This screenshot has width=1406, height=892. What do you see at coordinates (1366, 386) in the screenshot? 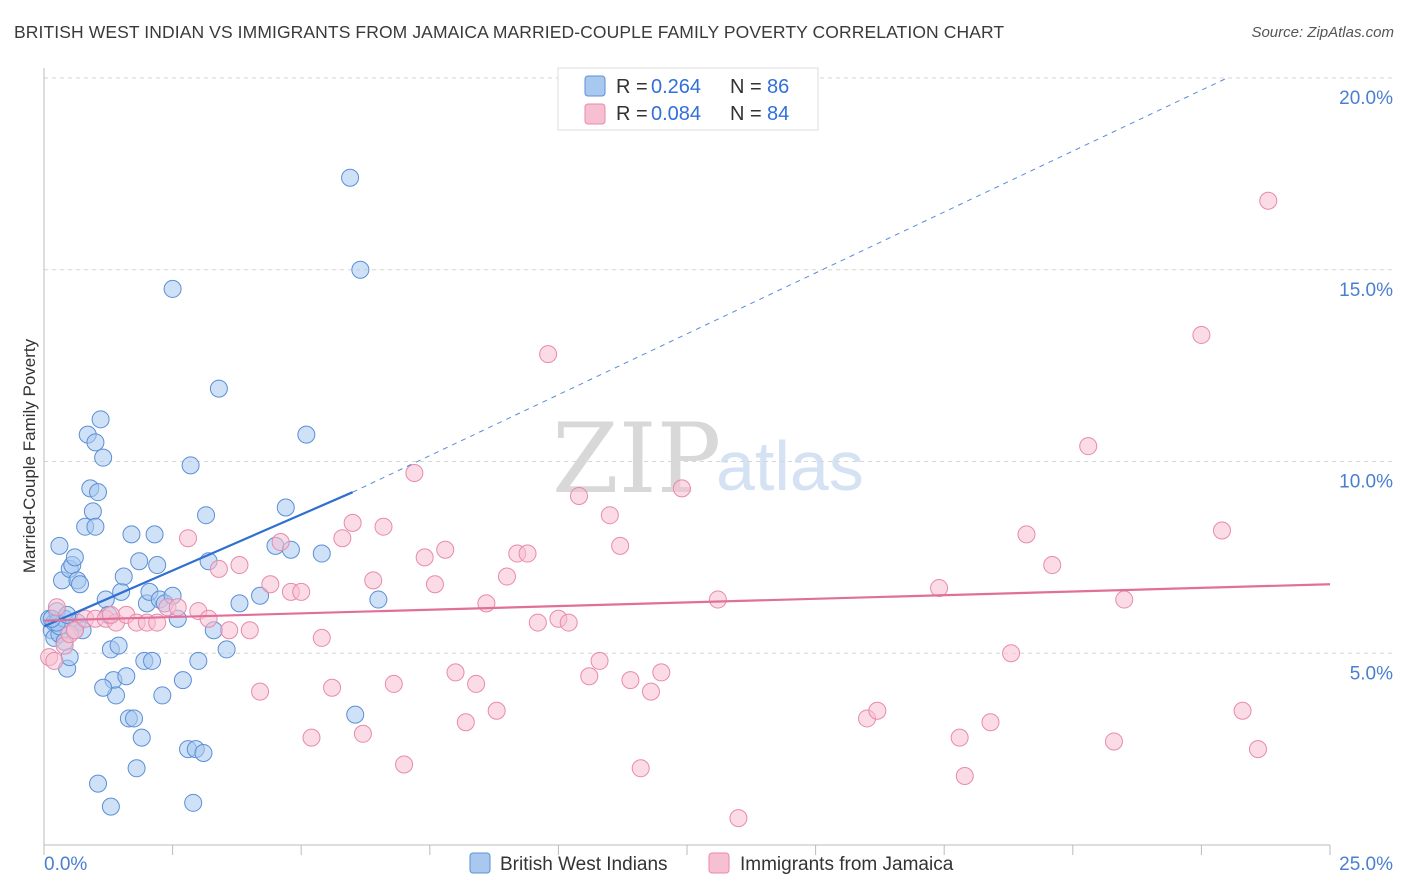
I see `y-tick-labels: 5.0% 10.0% 15.0% 20.0%` at bounding box center [1366, 386].